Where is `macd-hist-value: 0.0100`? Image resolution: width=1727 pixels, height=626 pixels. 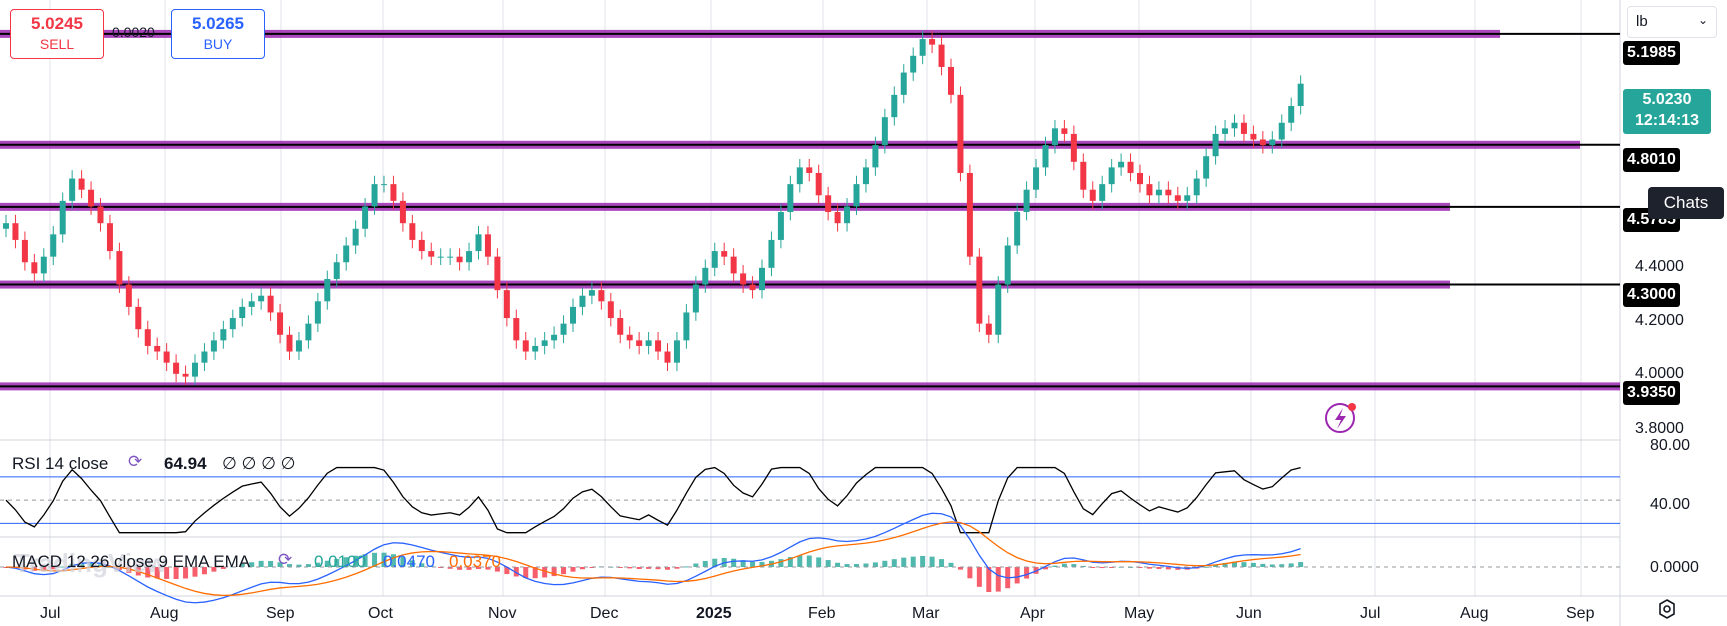
macd-hist-value: 0.0100 is located at coordinates (340, 561).